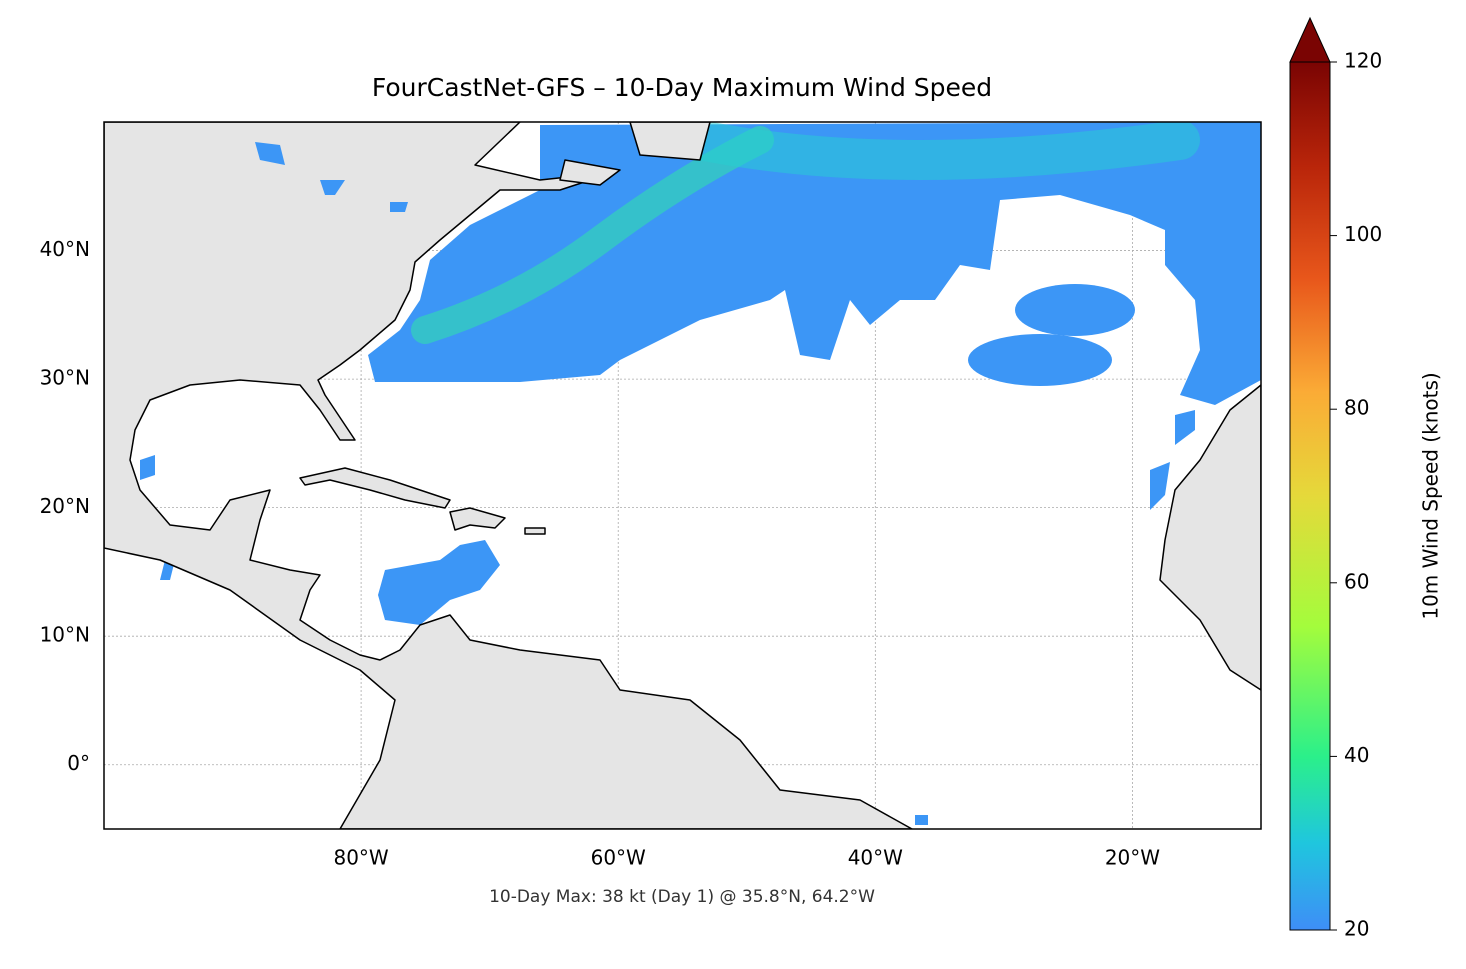 This screenshot has width=1466, height=969. I want to click on y-tick-label: 0°, so click(78, 763).